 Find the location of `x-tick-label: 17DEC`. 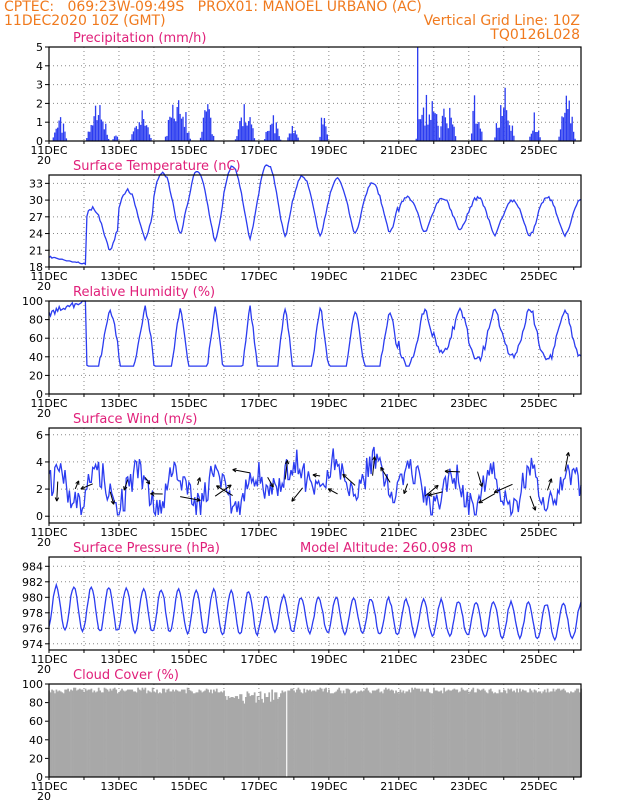

x-tick-label: 17DEC is located at coordinates (258, 786).